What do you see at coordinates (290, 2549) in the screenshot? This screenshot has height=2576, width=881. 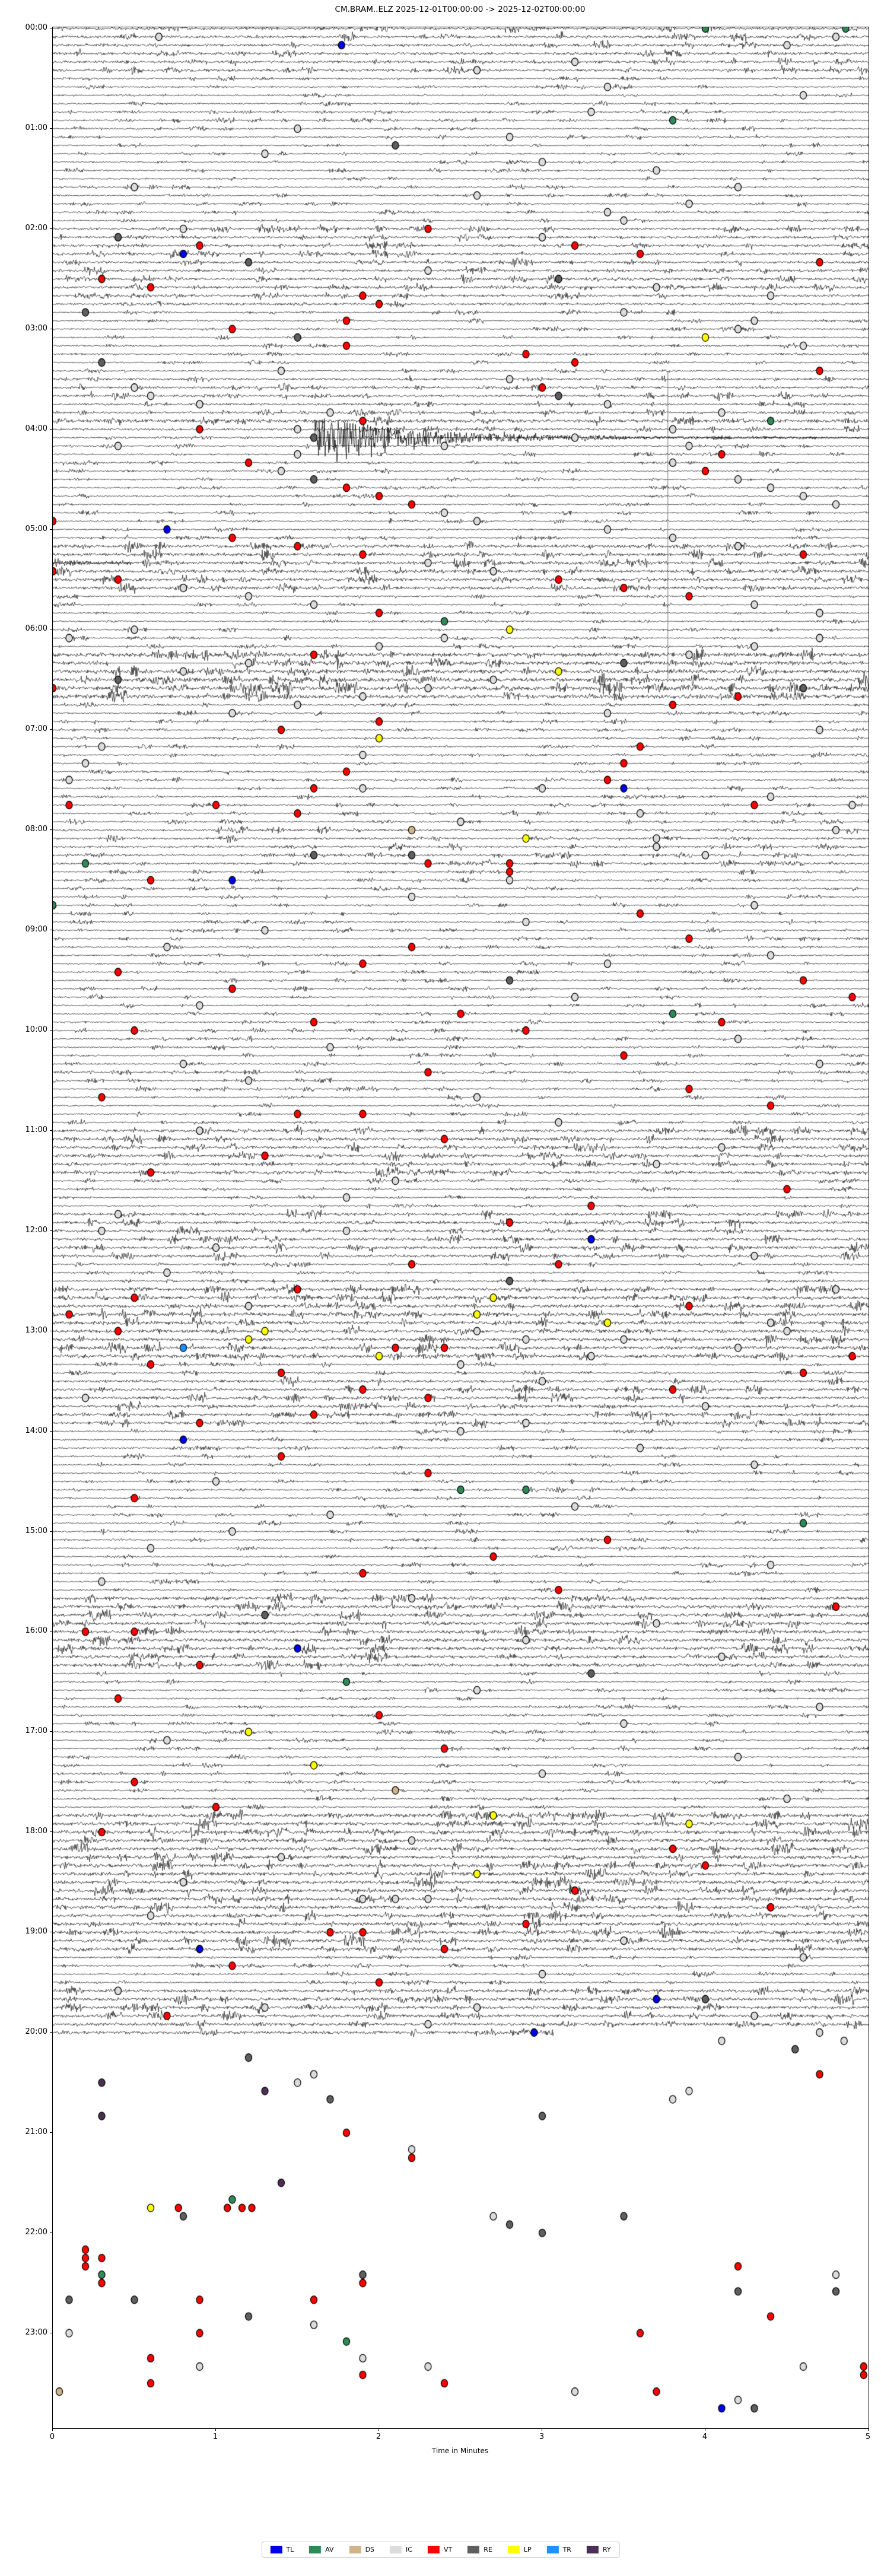 I see `legend-label: TL` at bounding box center [290, 2549].